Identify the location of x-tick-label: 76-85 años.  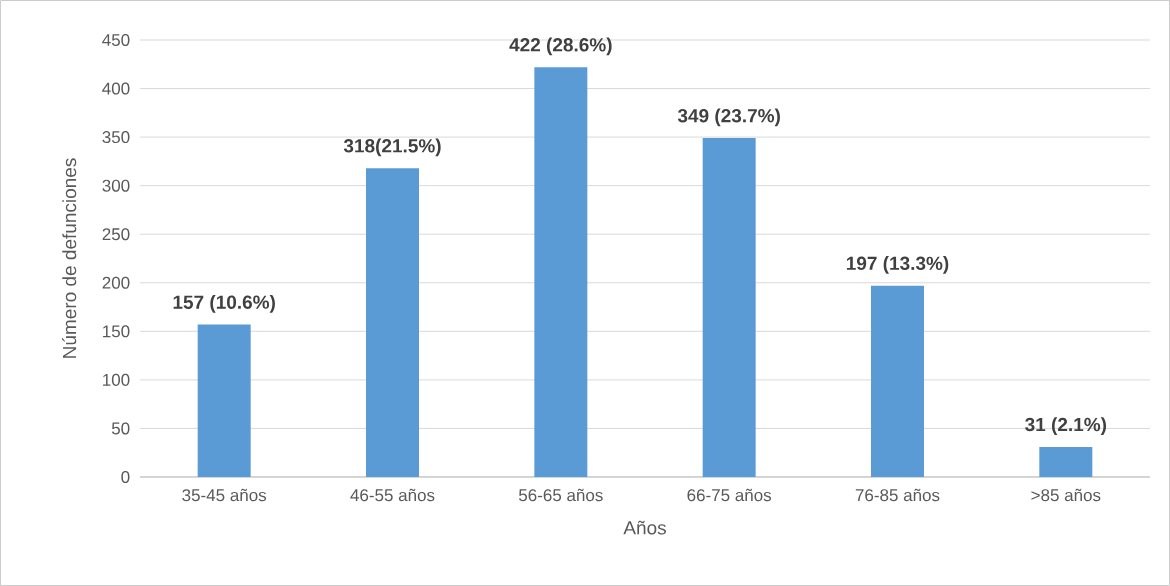
(897, 495).